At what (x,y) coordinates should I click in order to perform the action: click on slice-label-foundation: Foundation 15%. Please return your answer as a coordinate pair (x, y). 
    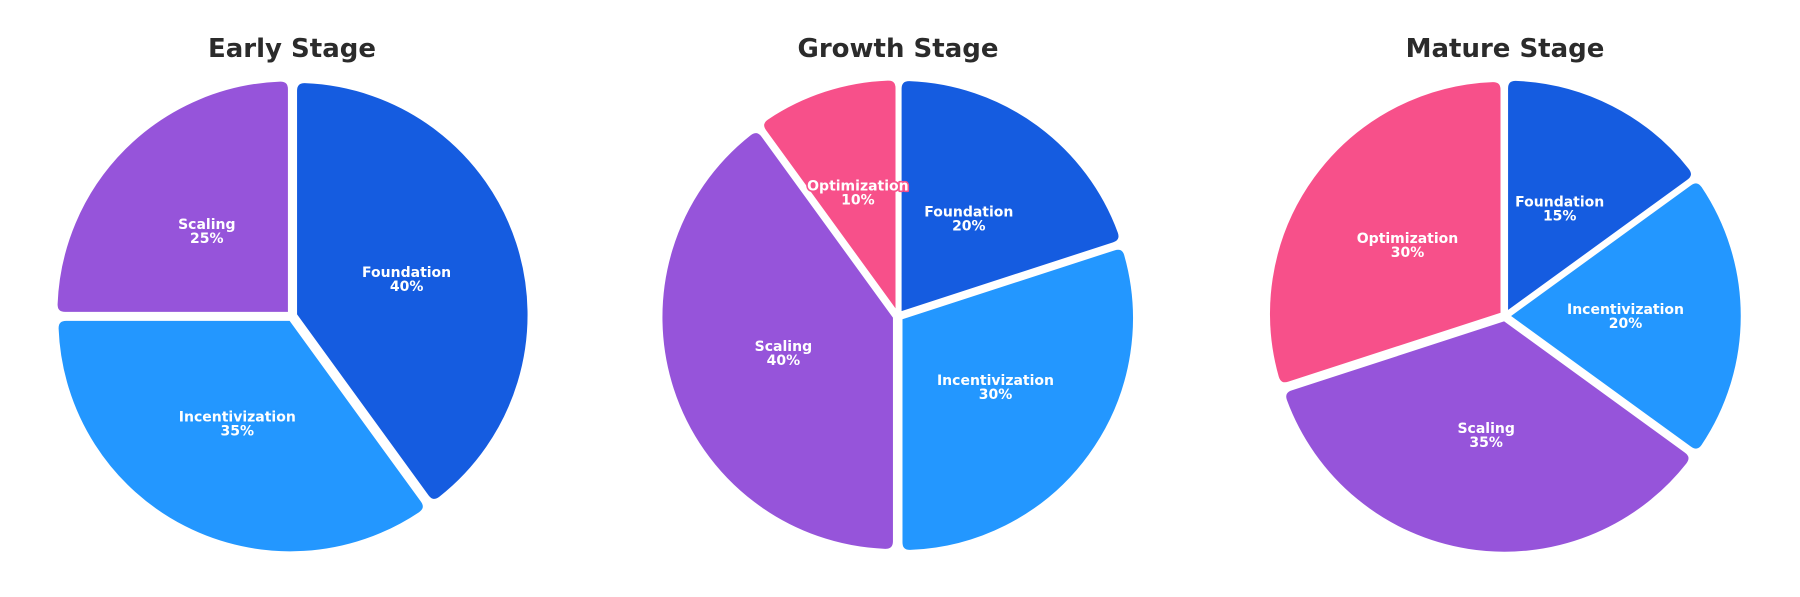
    Looking at the image, I should click on (1559, 210).